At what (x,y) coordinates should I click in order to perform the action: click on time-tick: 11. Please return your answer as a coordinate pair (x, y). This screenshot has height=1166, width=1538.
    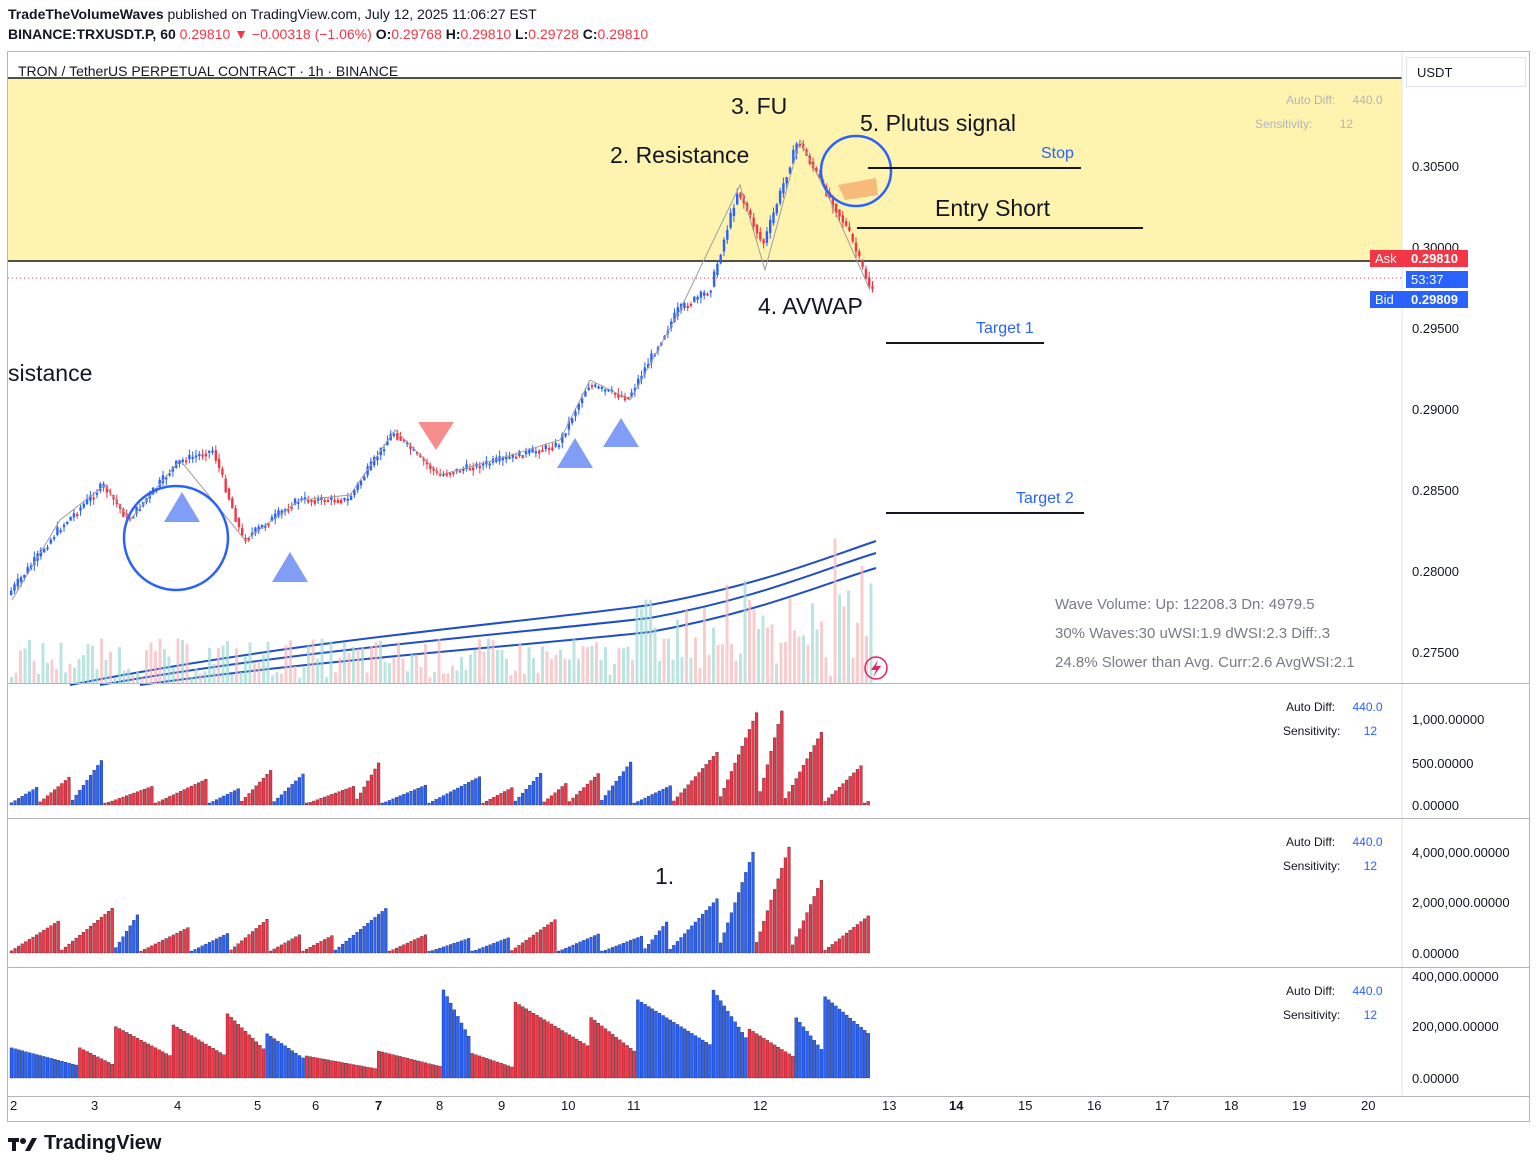
    Looking at the image, I should click on (634, 1105).